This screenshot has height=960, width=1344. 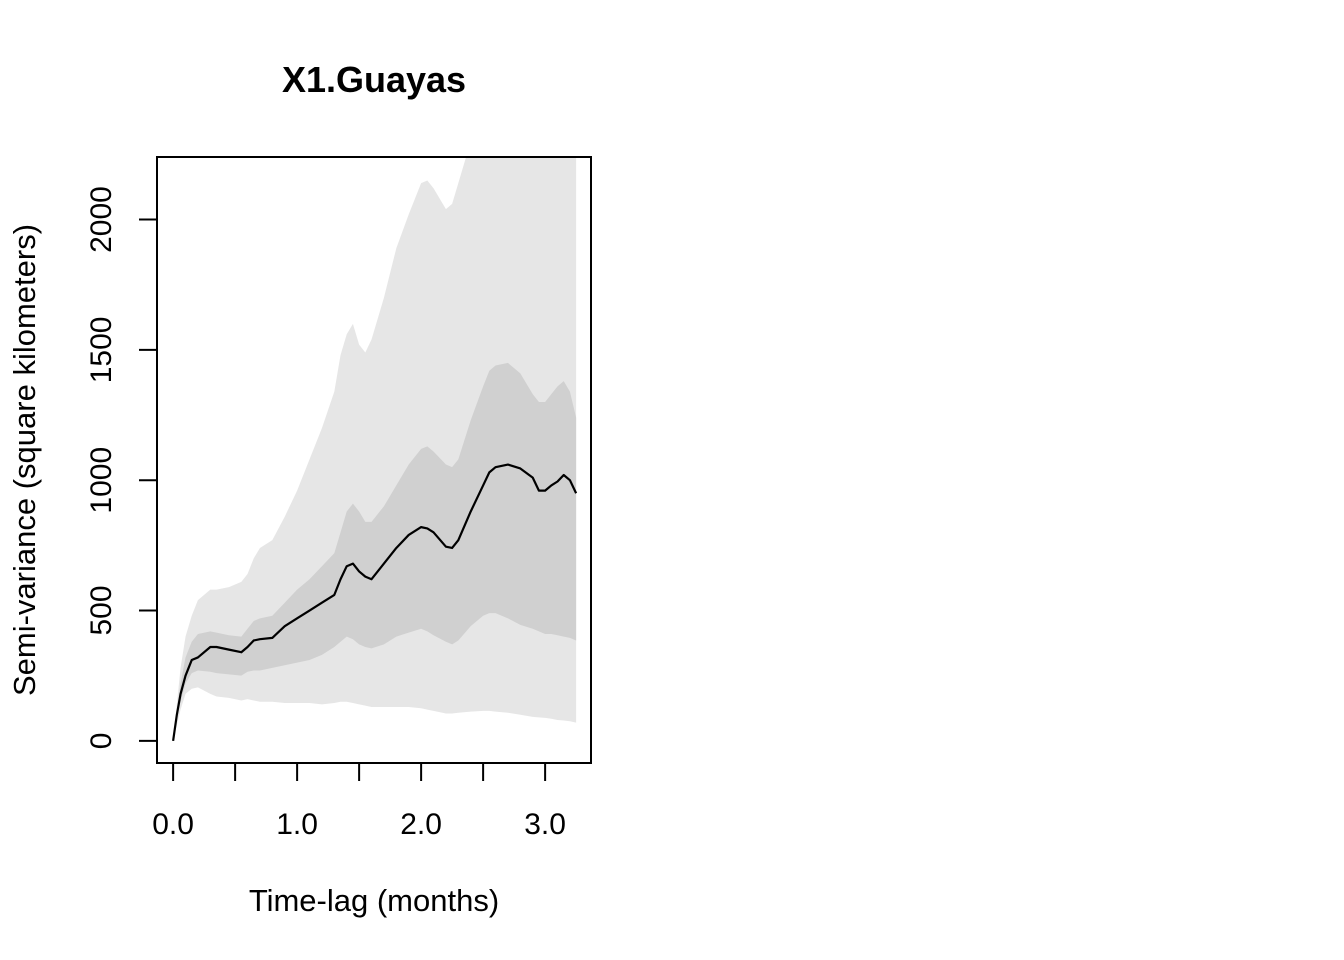 I want to click on inner-confidence-band, so click(x=375, y=551).